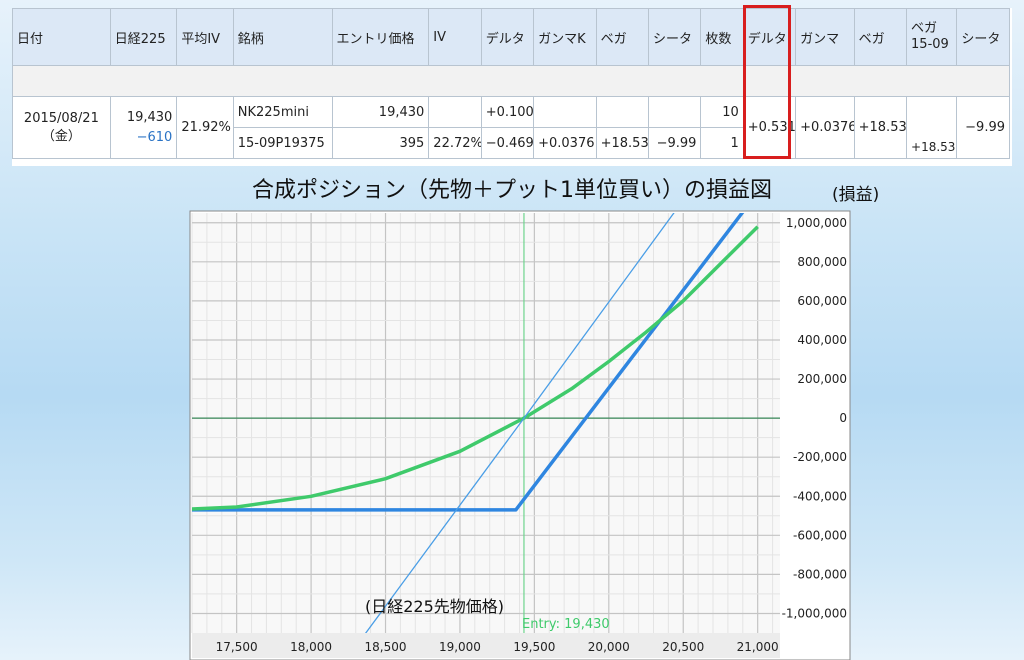 This screenshot has height=660, width=1024. Describe the element at coordinates (722, 143) in the screenshot. I see `lots-value: 1` at that location.